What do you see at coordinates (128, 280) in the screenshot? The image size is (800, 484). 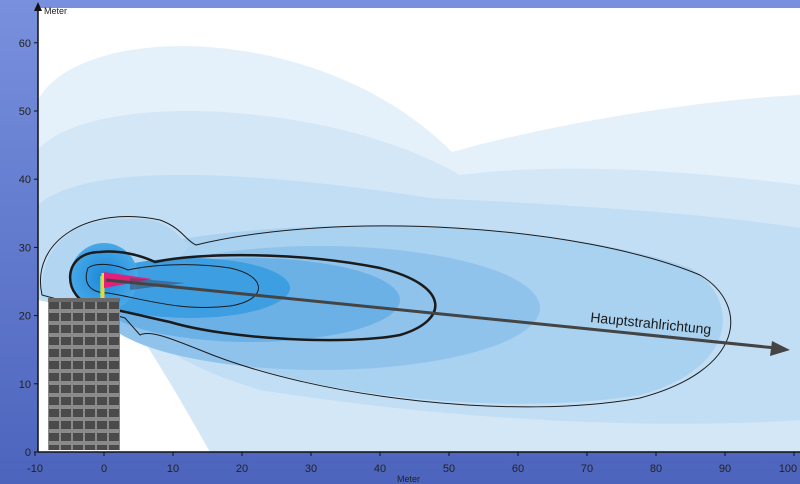 I see `antenna-main-lobe-core` at bounding box center [128, 280].